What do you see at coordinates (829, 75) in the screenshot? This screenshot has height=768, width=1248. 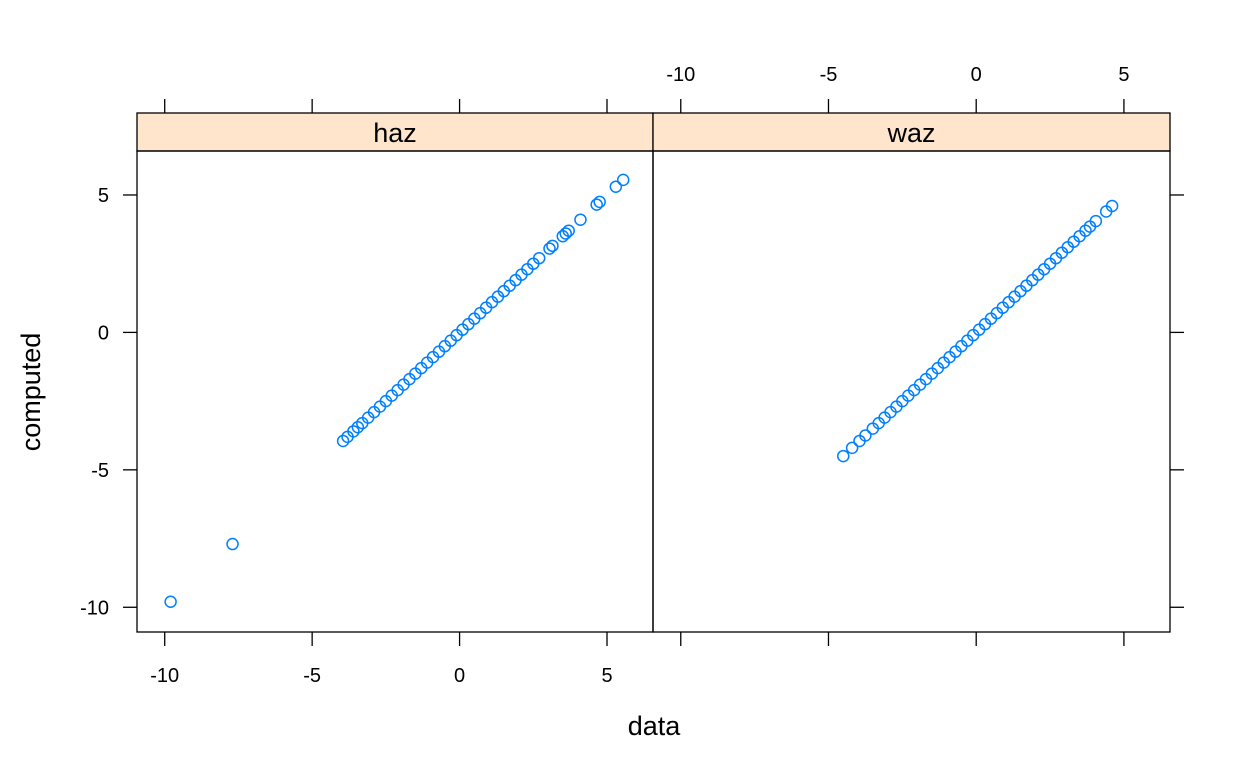 I see `x-tick-label-top: -5` at bounding box center [829, 75].